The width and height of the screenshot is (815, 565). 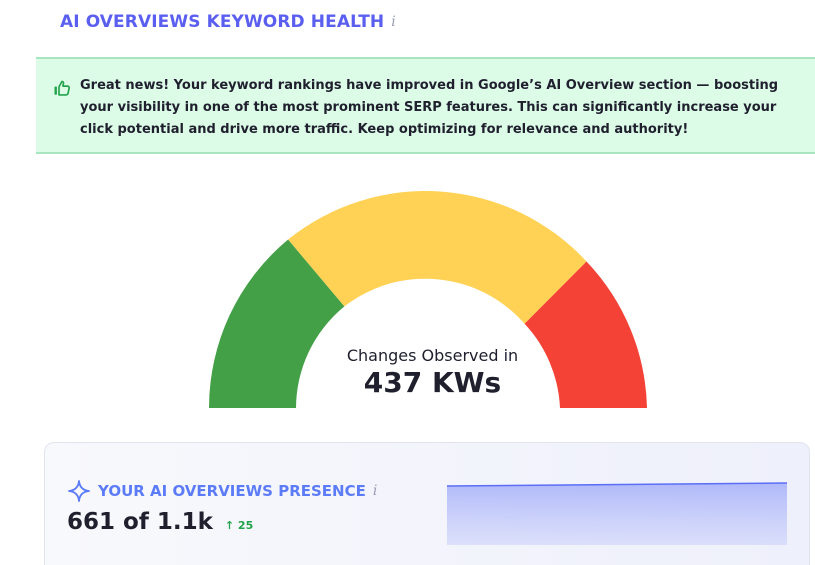 I want to click on sparkle-icon, so click(x=79, y=491).